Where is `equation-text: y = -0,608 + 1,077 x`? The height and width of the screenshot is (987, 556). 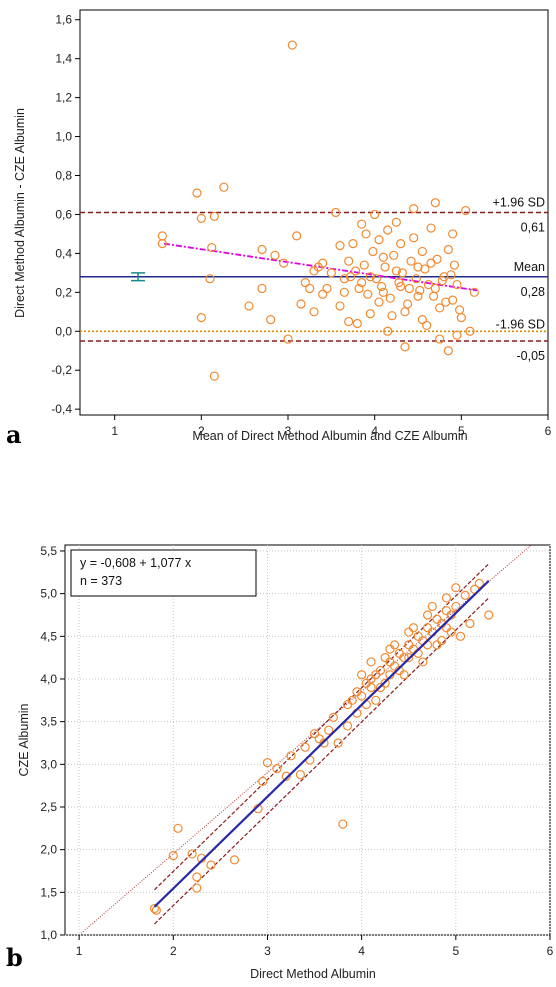
equation-text: y = -0,608 + 1,077 x is located at coordinates (136, 563).